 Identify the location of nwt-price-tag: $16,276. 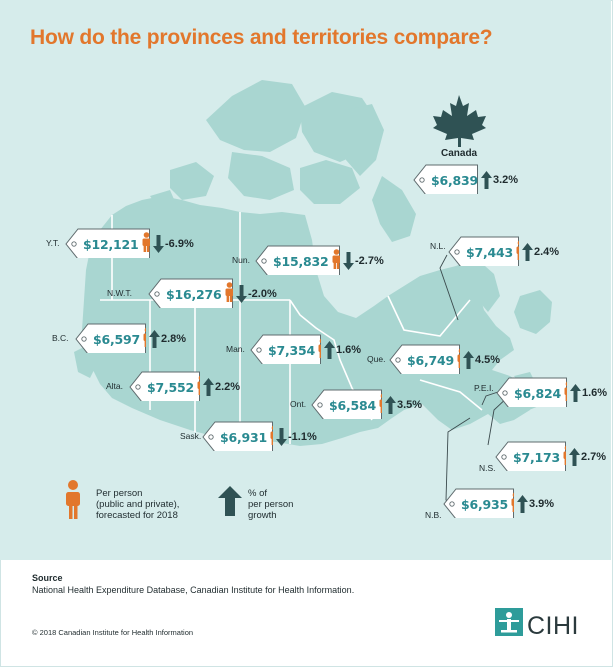
(191, 294).